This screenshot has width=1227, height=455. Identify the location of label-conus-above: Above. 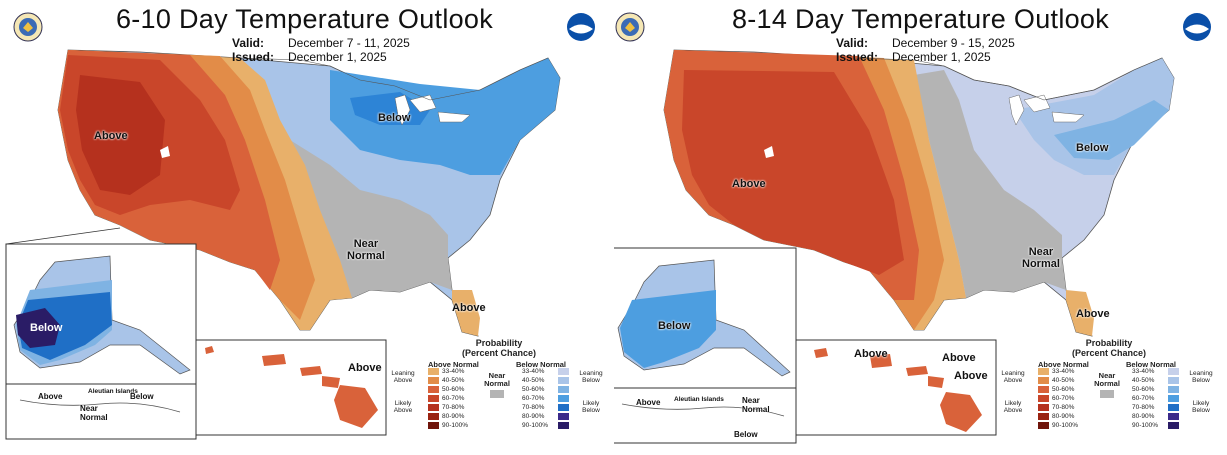
(749, 184).